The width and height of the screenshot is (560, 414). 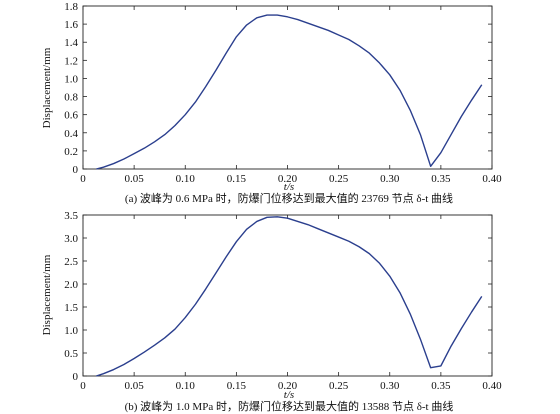 What do you see at coordinates (71, 43) in the screenshot?
I see `chart-a-ytick-label: 1.4` at bounding box center [71, 43].